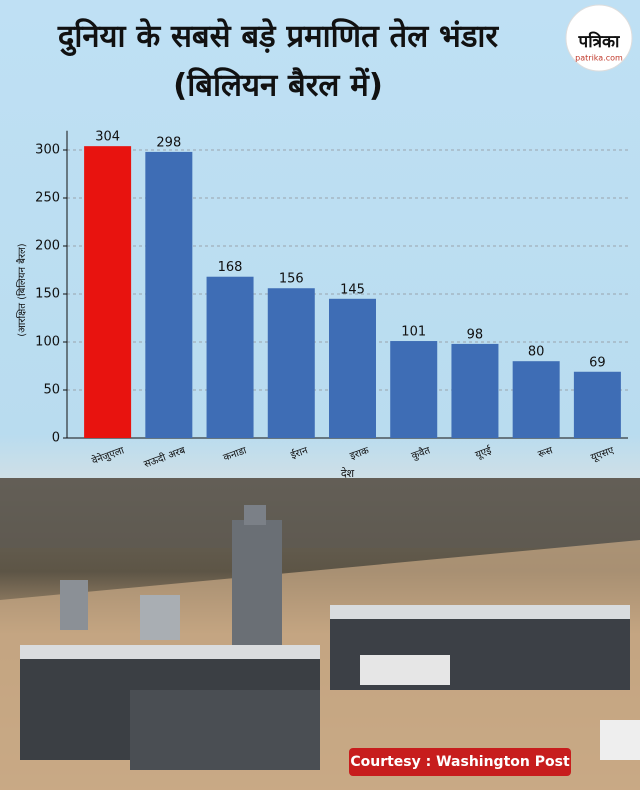 This screenshot has width=640, height=794. I want to click on logo-badge, so click(599, 38).